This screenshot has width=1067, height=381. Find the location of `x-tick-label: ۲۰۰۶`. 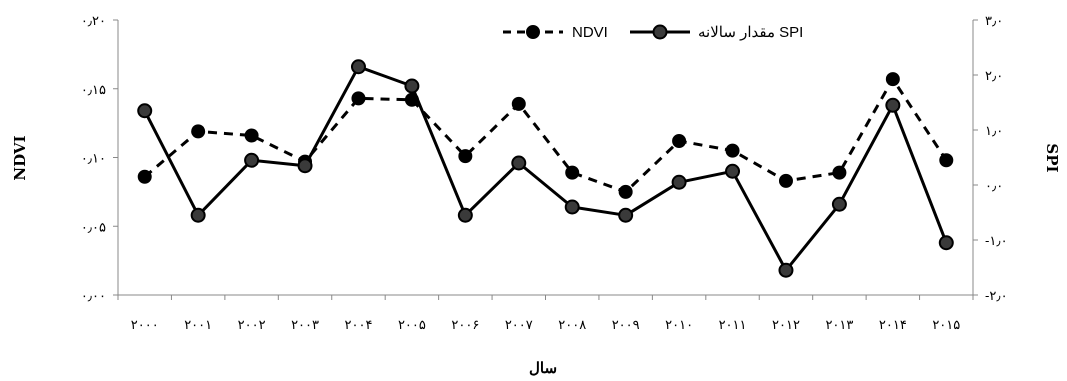

x-tick-label: ۲۰۰۶ is located at coordinates (465, 325).